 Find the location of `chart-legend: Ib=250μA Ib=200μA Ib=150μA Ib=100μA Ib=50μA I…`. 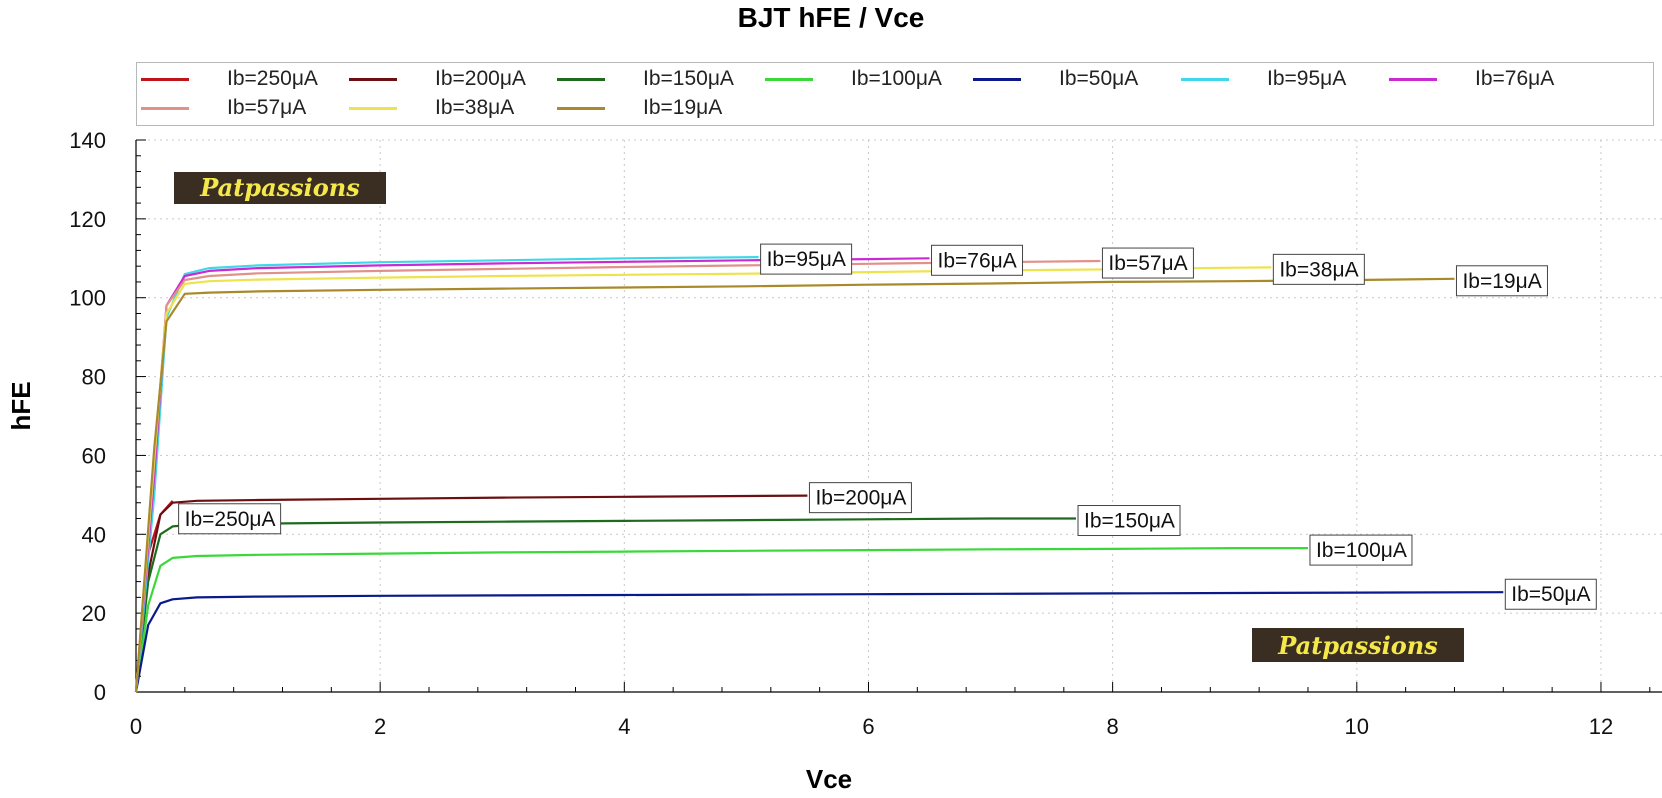

chart-legend: Ib=250μA Ib=200μA Ib=150μA Ib=100μA Ib=50μA I… is located at coordinates (895, 94).